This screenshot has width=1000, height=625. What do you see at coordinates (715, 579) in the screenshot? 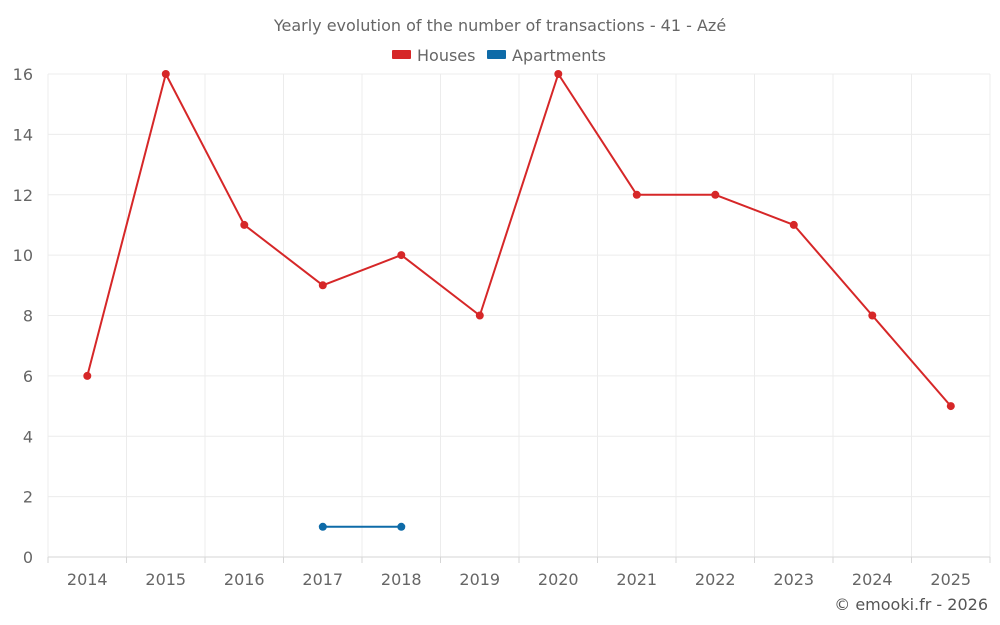
I see `x-tick-label: 2022` at bounding box center [715, 579].